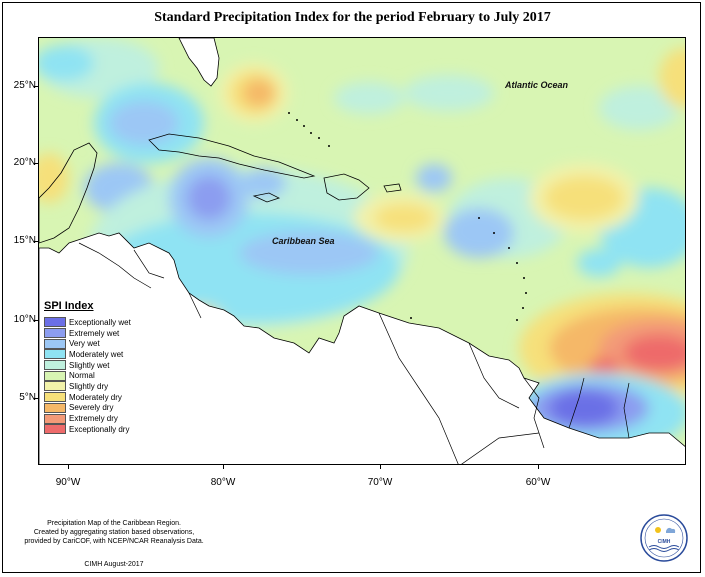 The height and width of the screenshot is (577, 705). Describe the element at coordinates (24, 85) in the screenshot. I see `lat-label-25n: 25°N` at that location.